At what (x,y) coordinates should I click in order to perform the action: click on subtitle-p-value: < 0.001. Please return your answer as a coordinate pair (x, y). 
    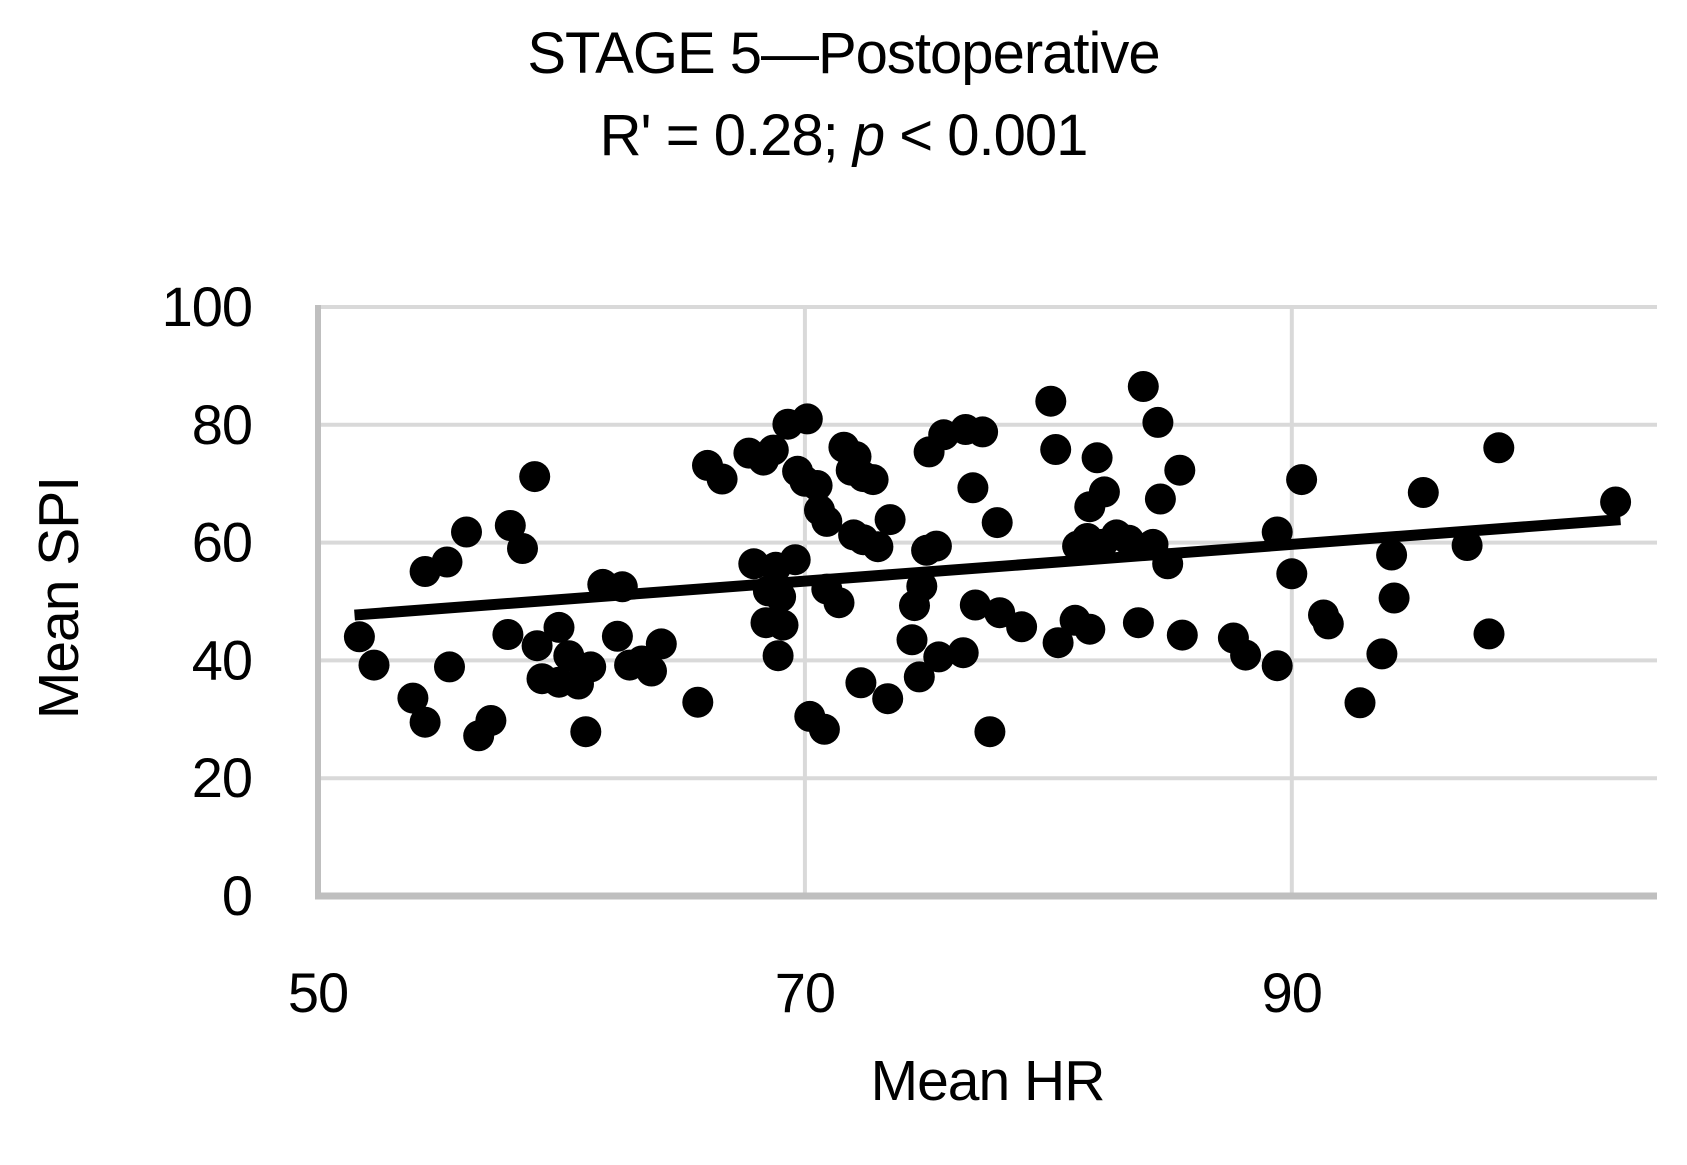
    Looking at the image, I should click on (986, 135).